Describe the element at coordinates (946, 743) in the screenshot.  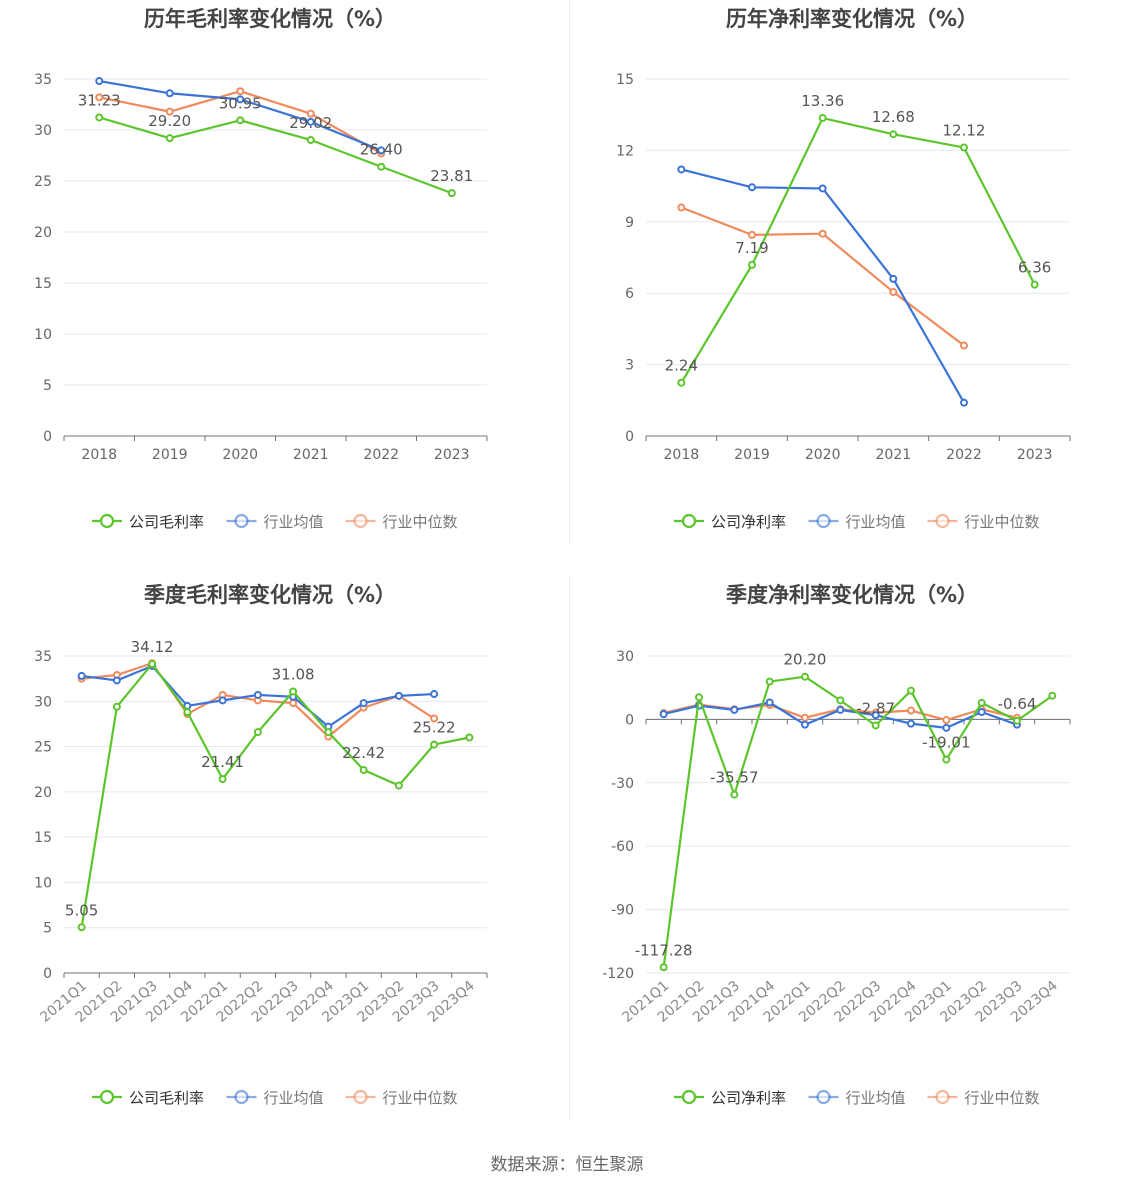
I see `data-label: -19.01` at that location.